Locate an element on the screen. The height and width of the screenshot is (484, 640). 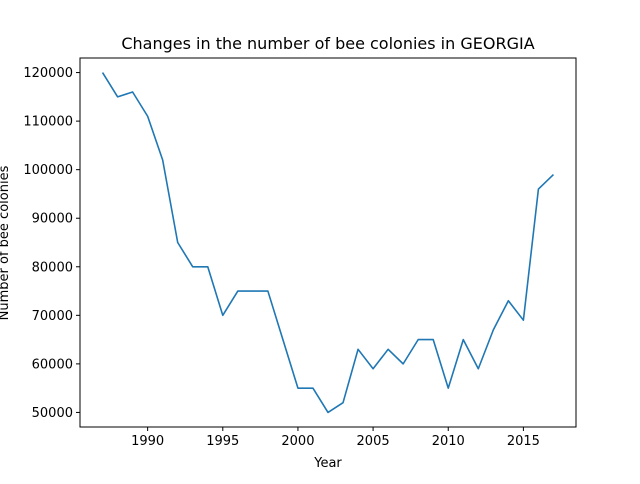
y-axis-label: Number of bee colonies is located at coordinates (6, 242).